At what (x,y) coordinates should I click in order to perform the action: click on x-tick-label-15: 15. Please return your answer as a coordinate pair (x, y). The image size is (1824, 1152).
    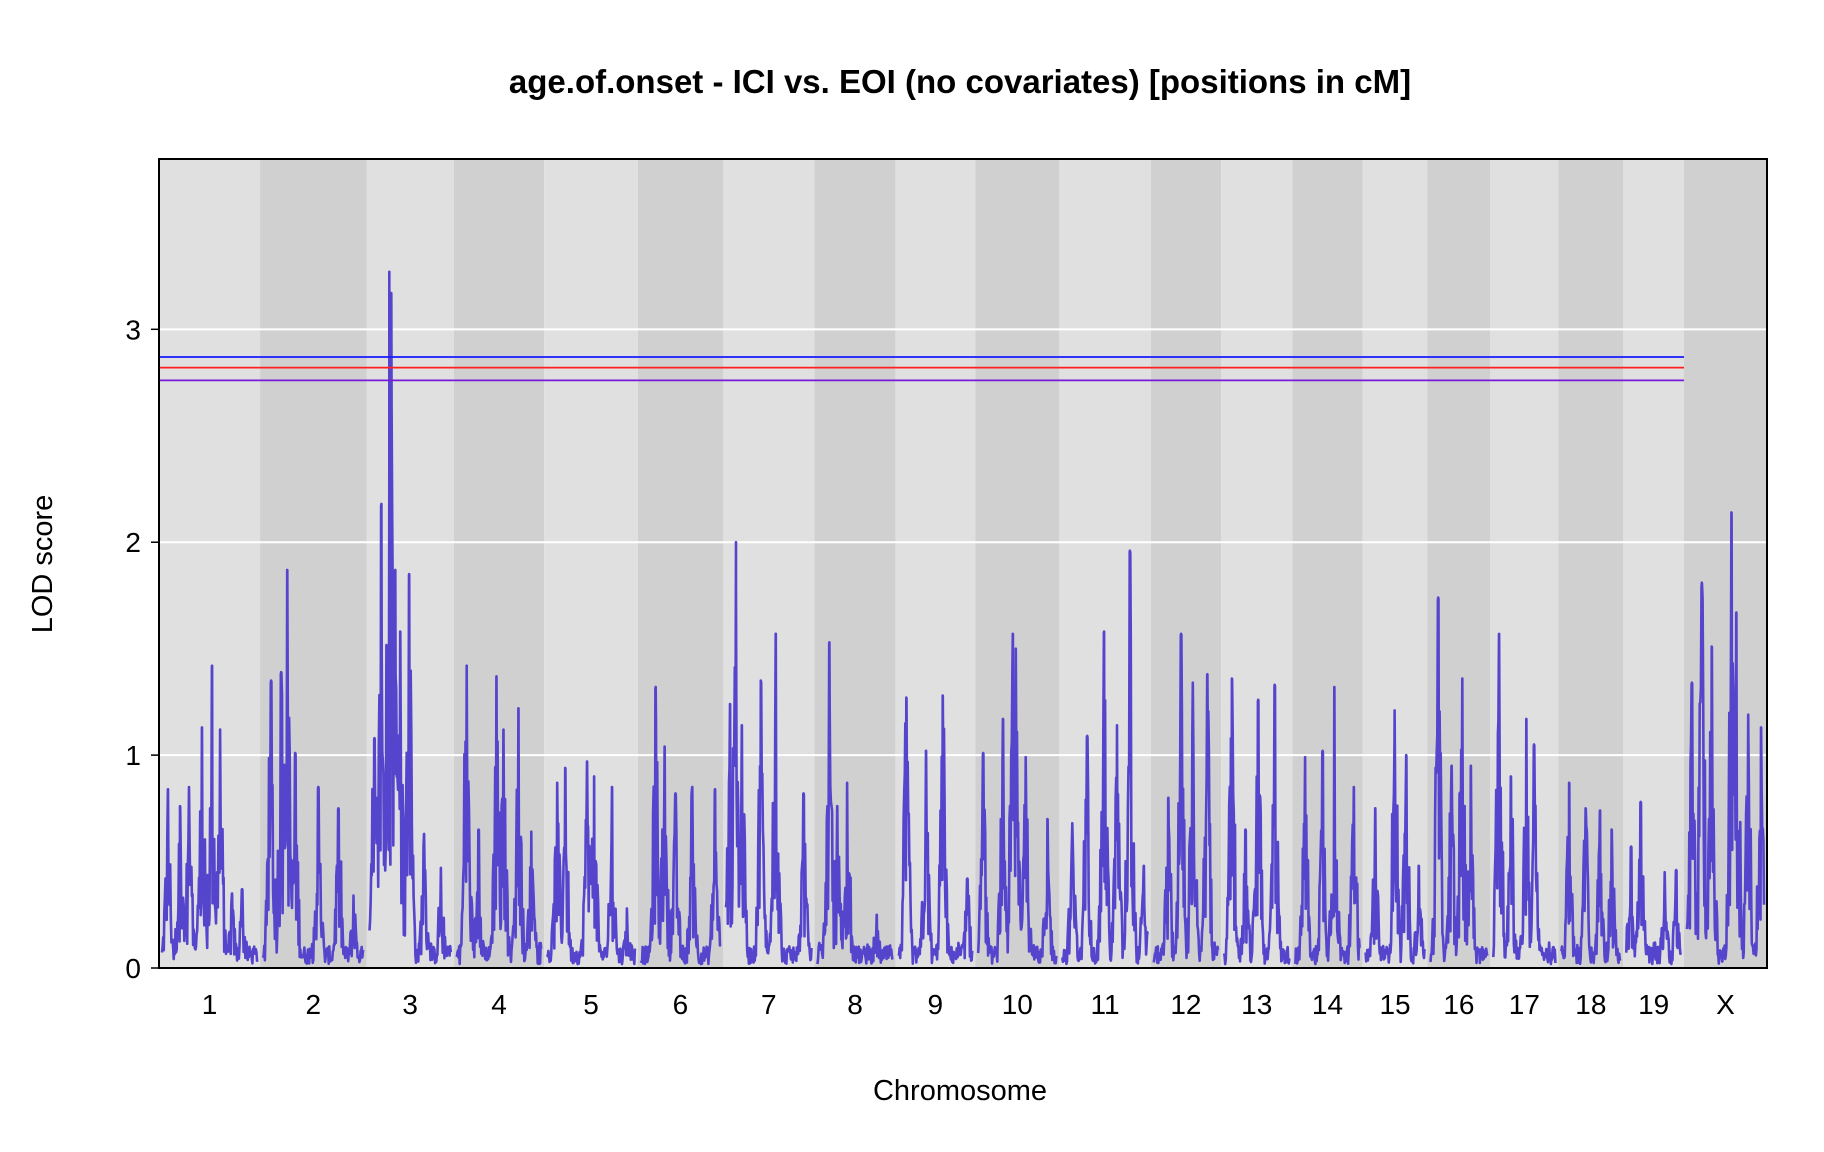
    Looking at the image, I should click on (1394, 1004).